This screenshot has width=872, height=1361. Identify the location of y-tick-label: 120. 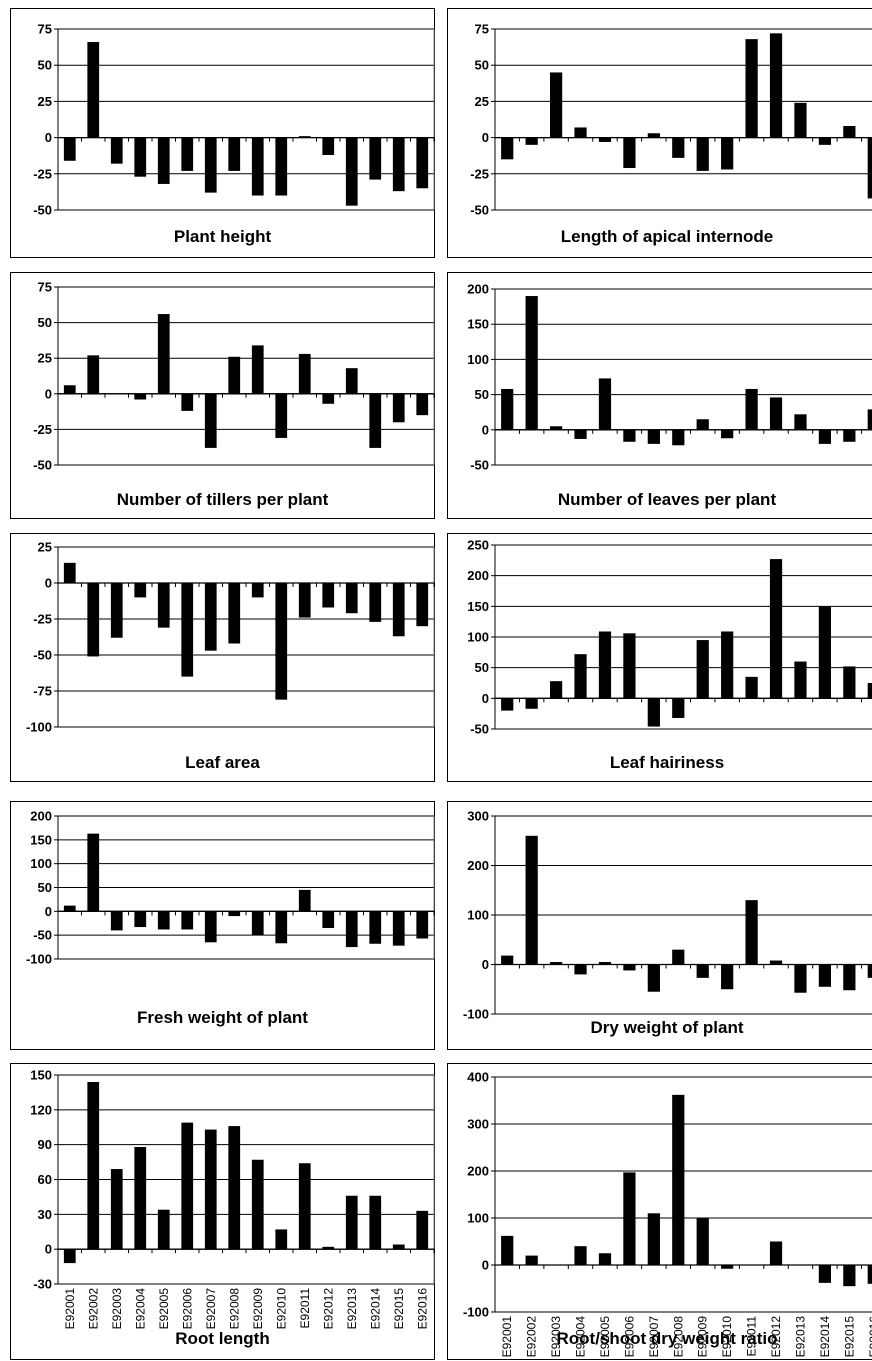
(41, 1109).